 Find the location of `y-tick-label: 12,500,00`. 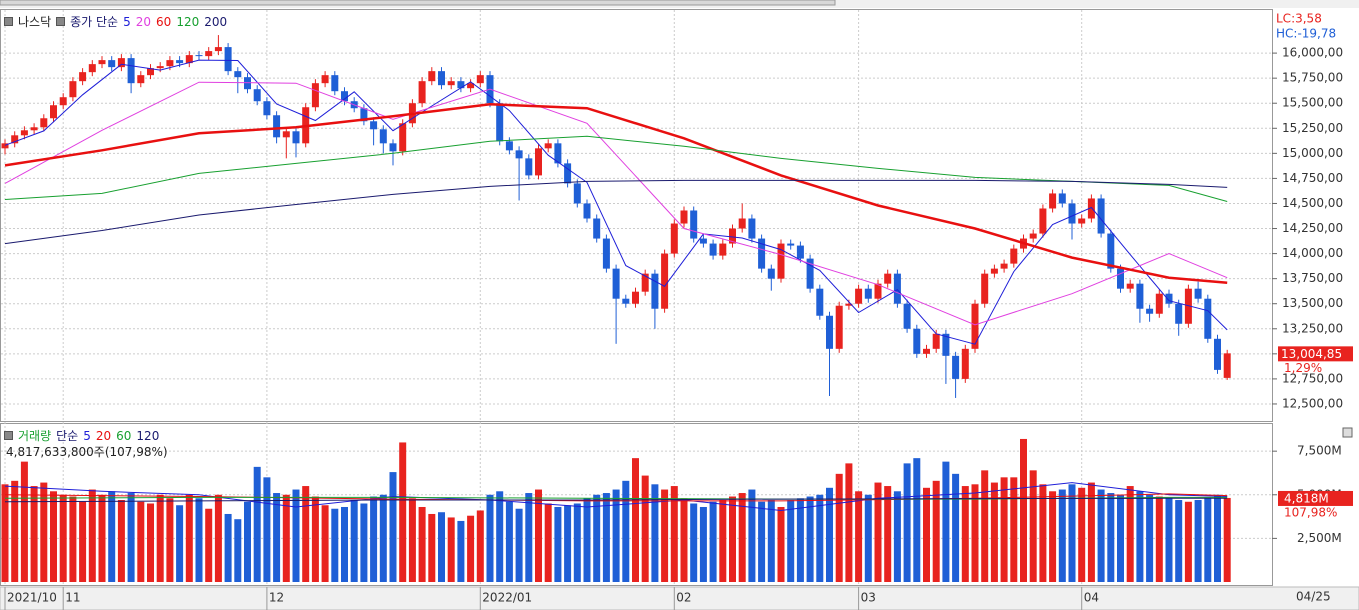

y-tick-label: 12,500,00 is located at coordinates (1312, 403).